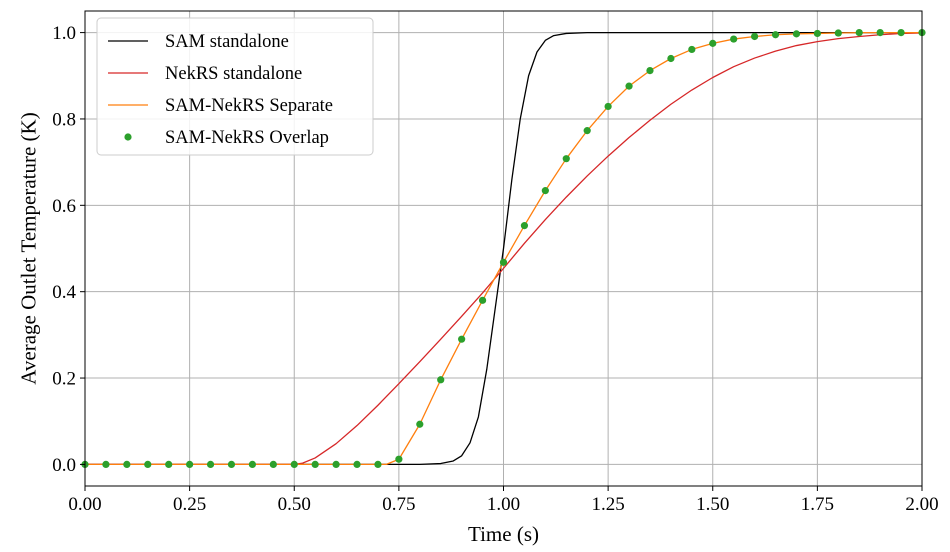 The image size is (950, 552). What do you see at coordinates (64, 379) in the screenshot?
I see `y-tick-label: 0.2` at bounding box center [64, 379].